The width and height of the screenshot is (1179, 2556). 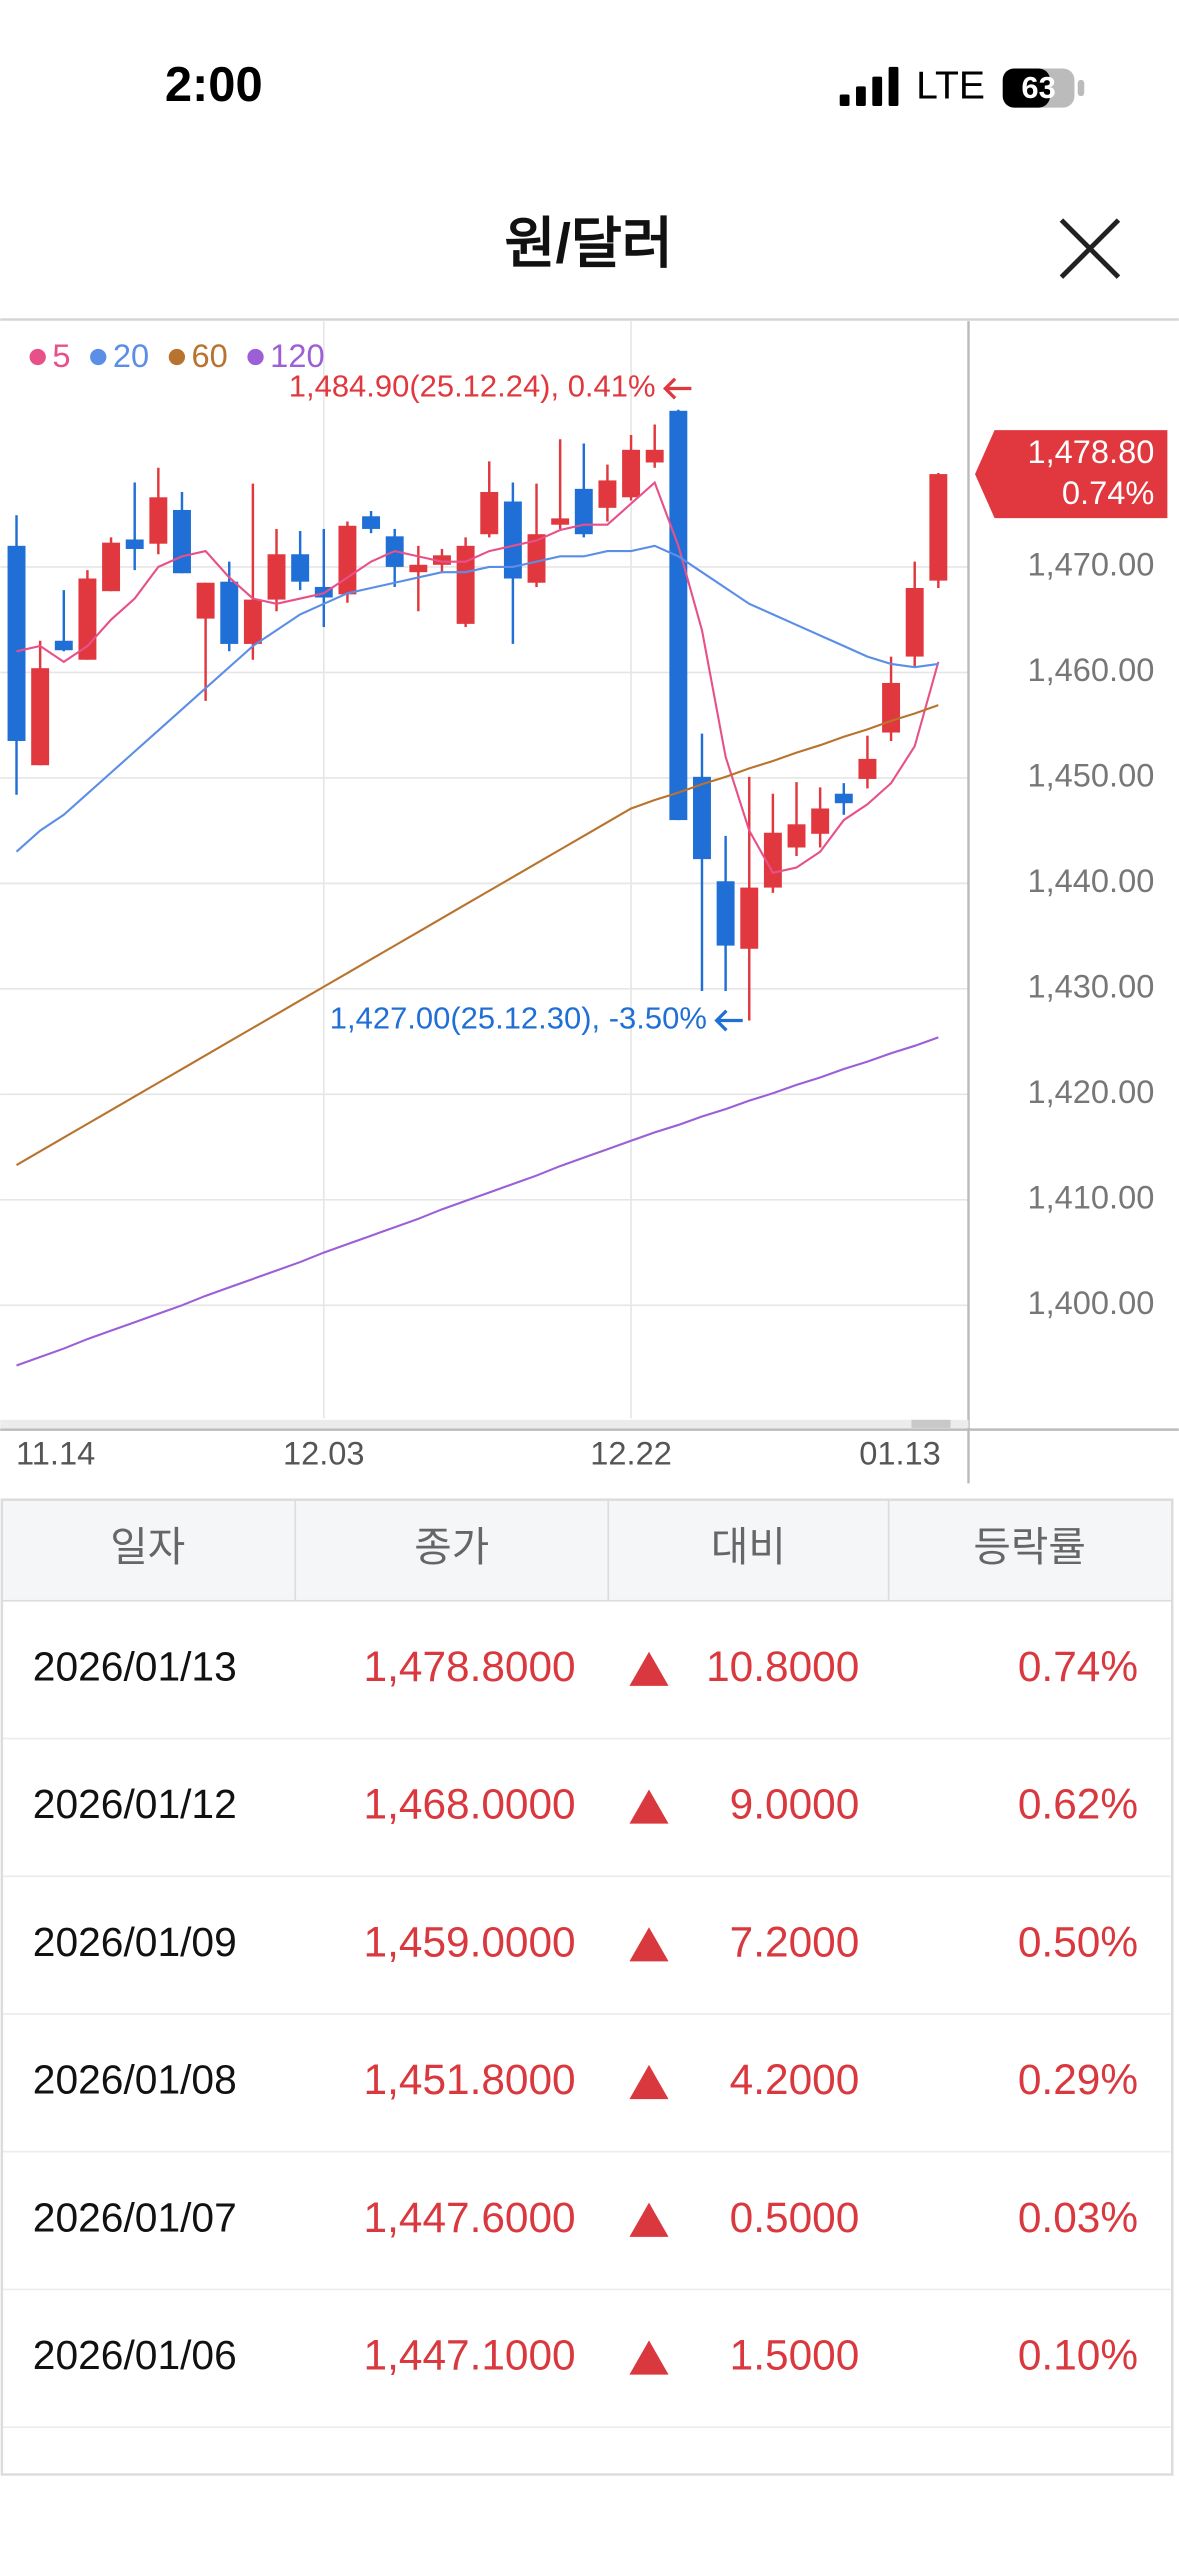 I want to click on close-cell: 1,459.0000, so click(x=470, y=1941).